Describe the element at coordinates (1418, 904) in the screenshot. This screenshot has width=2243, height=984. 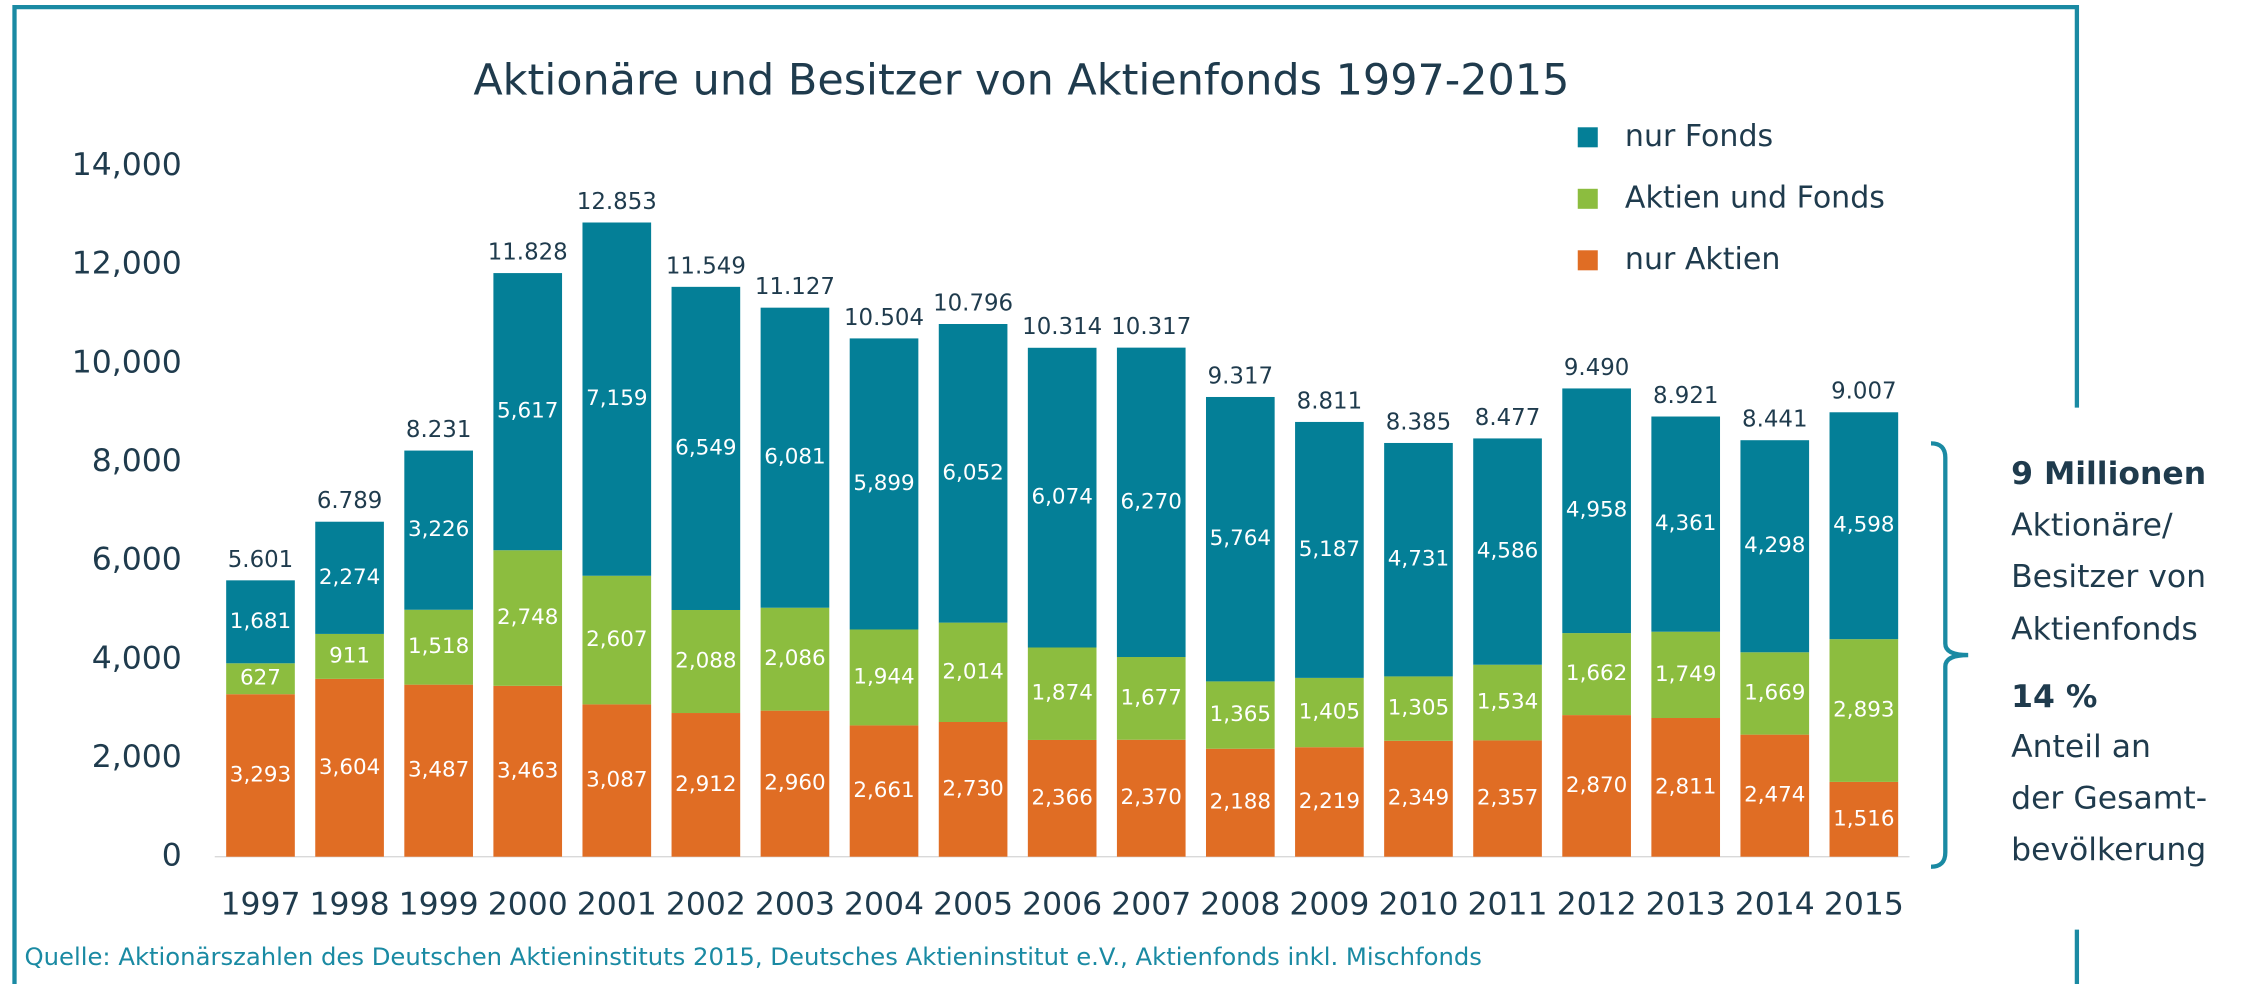
I see `x-tick-label: 2010` at that location.